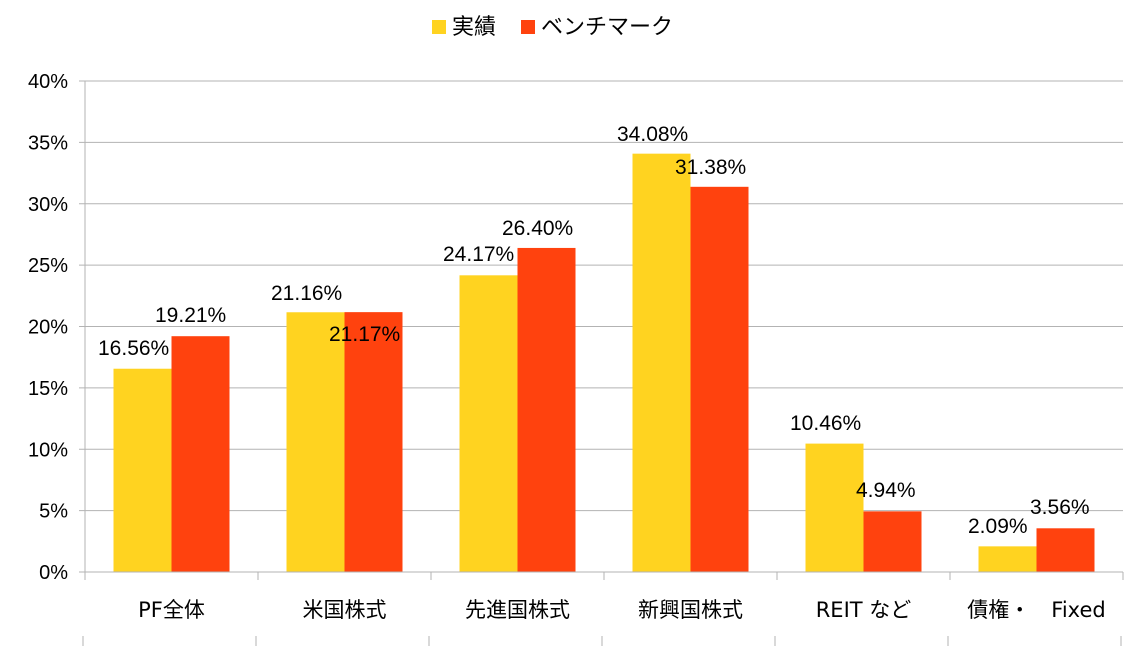 This screenshot has height=646, width=1136. Describe the element at coordinates (190, 315) in the screenshot. I see `data-label-benchmark: 19.21%` at that location.